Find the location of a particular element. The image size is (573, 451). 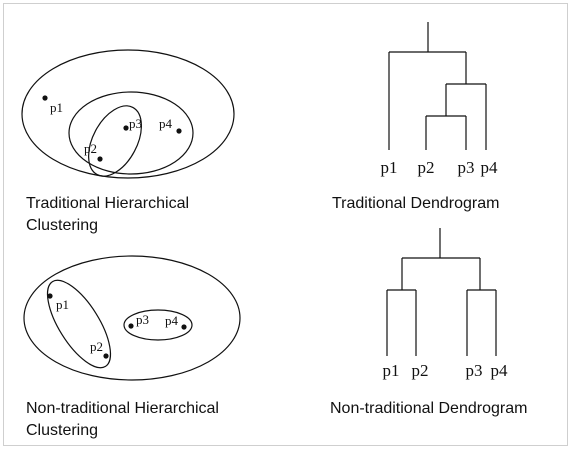

caption-line: Traditional Dendrogram is located at coordinates (416, 203).